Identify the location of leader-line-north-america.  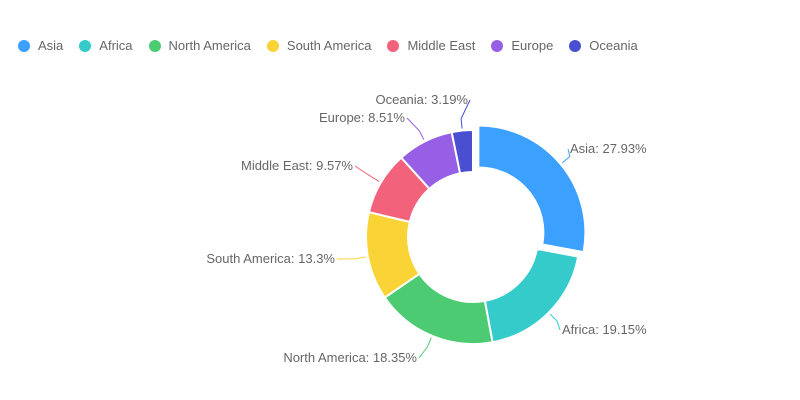
(425, 348).